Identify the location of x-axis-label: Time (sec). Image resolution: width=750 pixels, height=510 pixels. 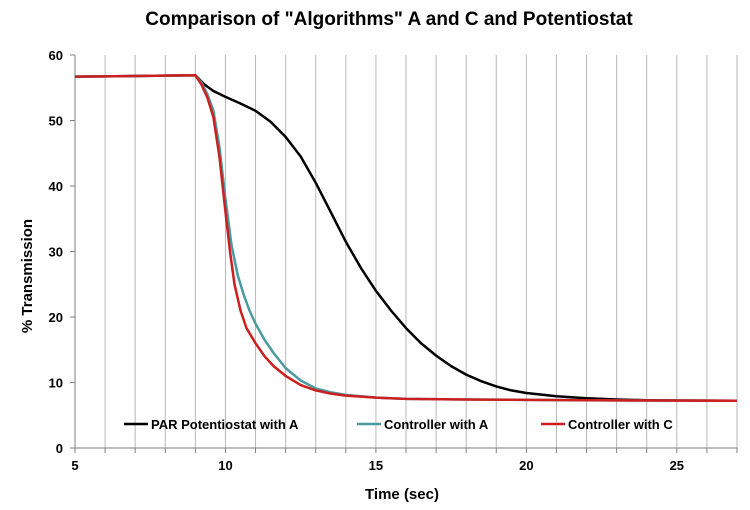
(402, 494).